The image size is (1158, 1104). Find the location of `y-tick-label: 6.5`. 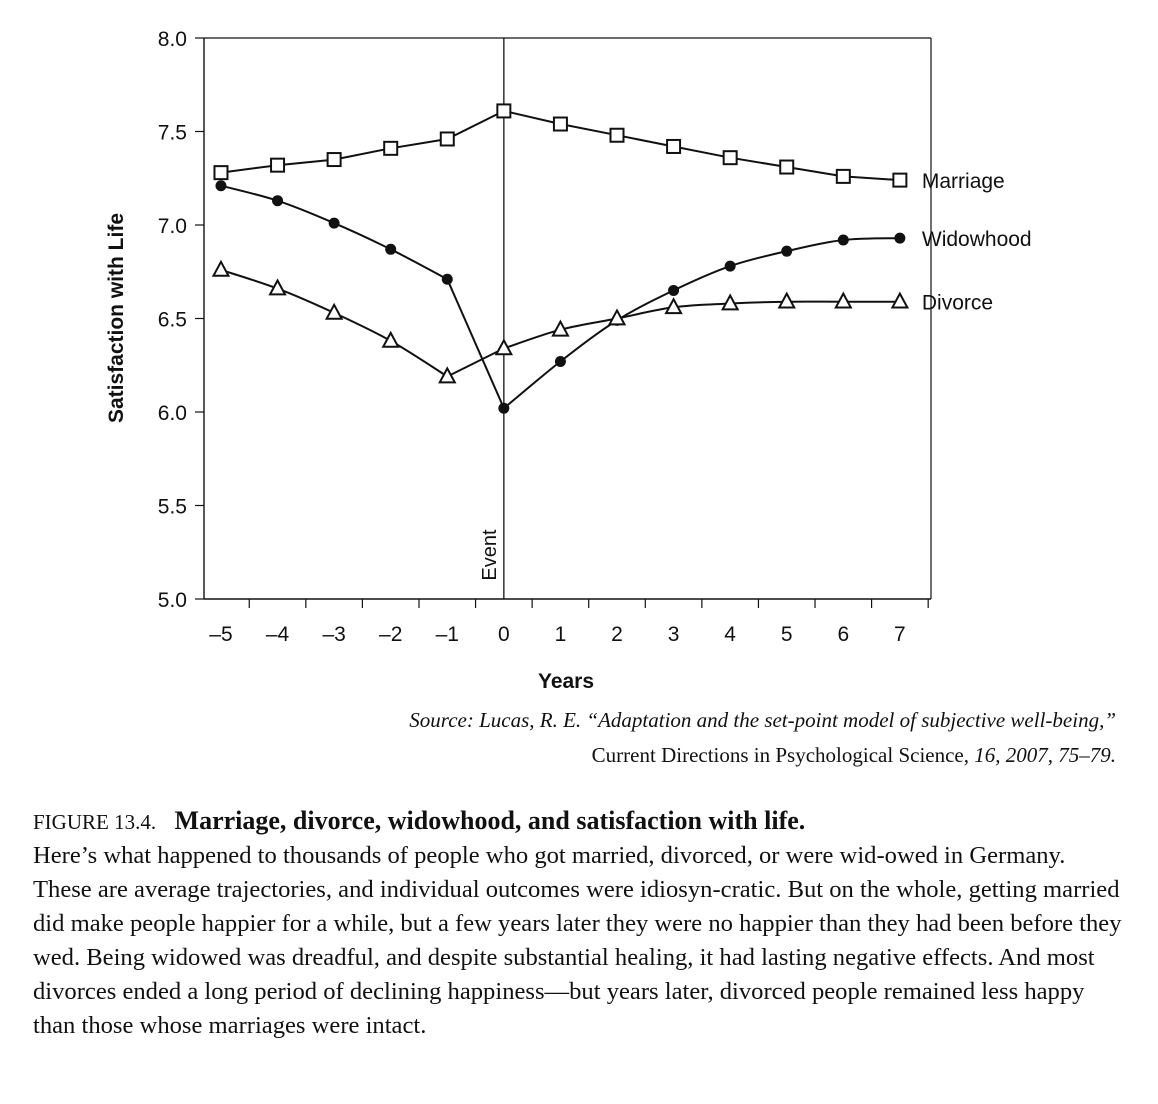

y-tick-label: 6.5 is located at coordinates (172, 320).